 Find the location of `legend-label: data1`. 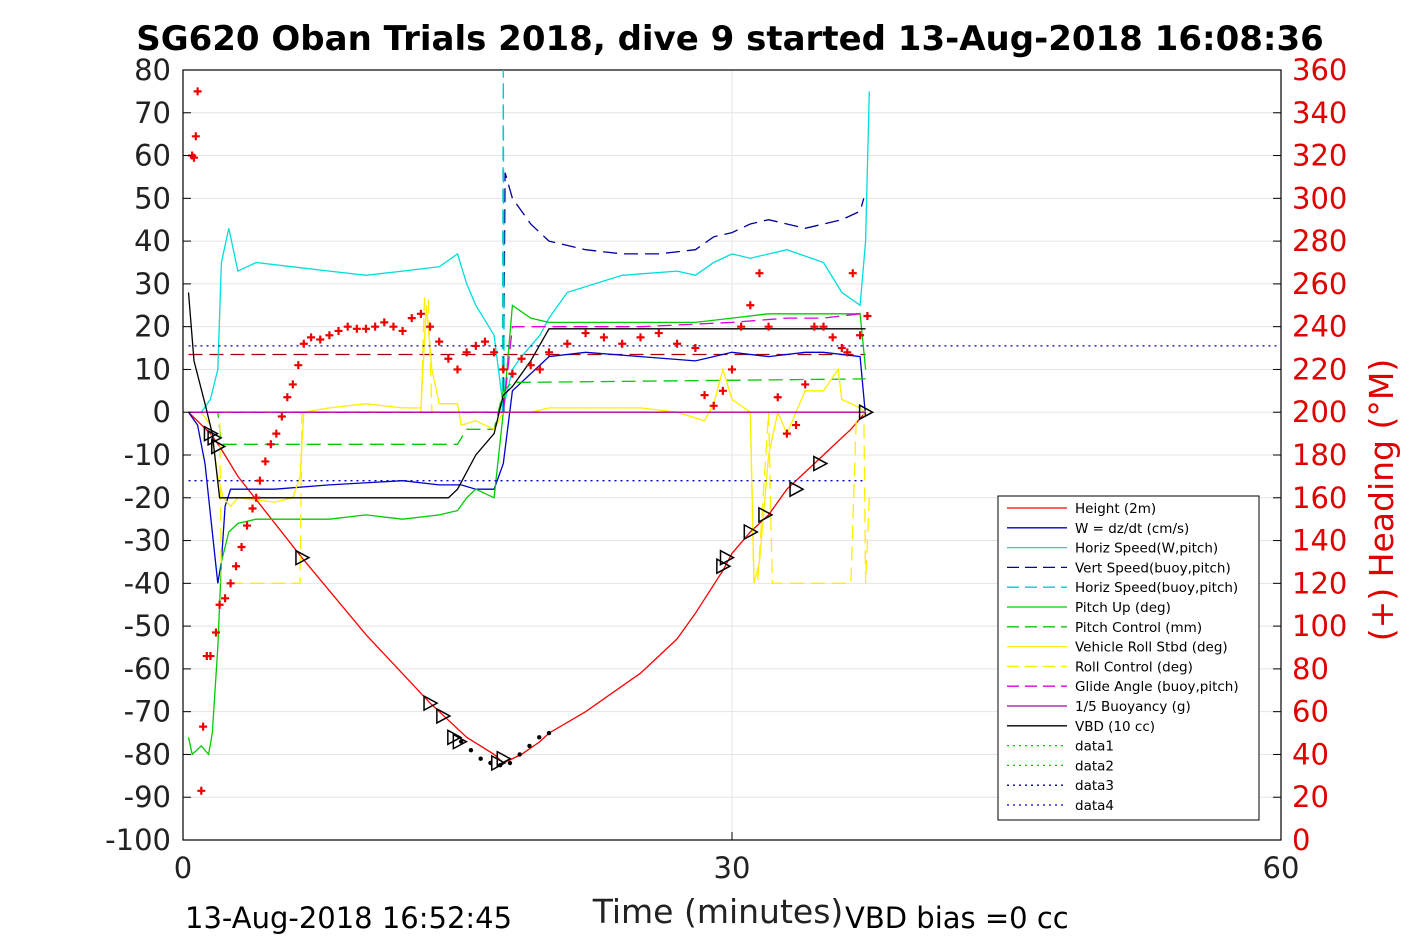

legend-label: data1 is located at coordinates (1094, 747).